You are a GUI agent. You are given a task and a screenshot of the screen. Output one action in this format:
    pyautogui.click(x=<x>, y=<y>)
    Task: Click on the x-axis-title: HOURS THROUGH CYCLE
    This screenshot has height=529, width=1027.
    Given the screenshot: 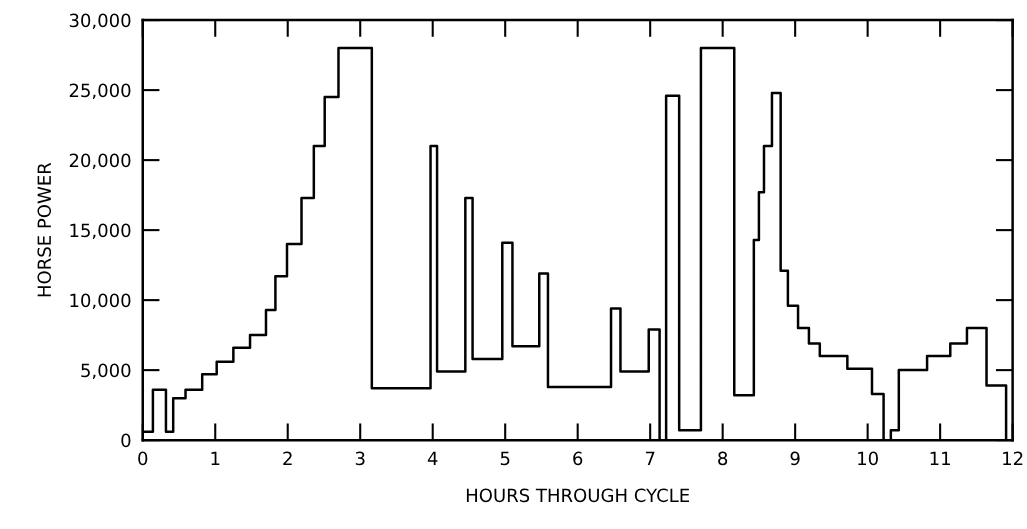 What is the action you would take?
    pyautogui.click(x=578, y=495)
    